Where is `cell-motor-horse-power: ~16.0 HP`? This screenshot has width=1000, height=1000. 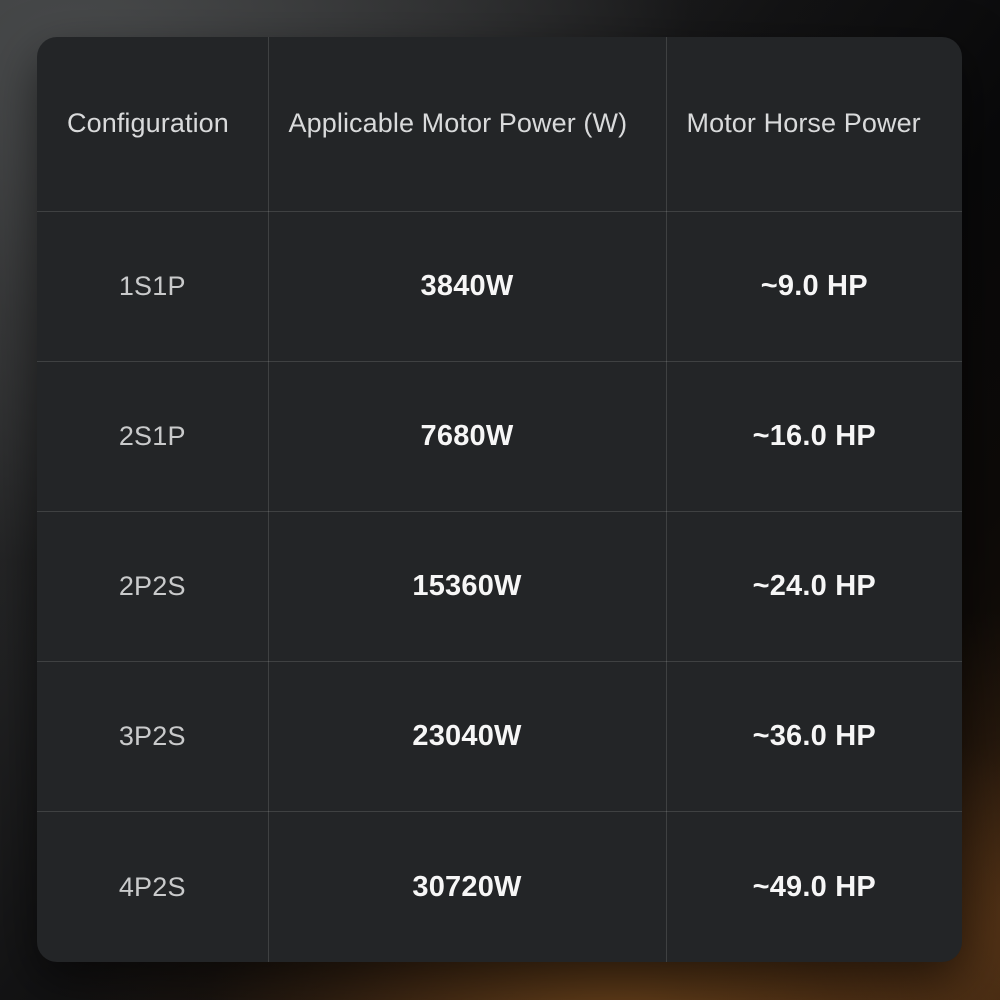
cell-motor-horse-power: ~16.0 HP is located at coordinates (814, 436).